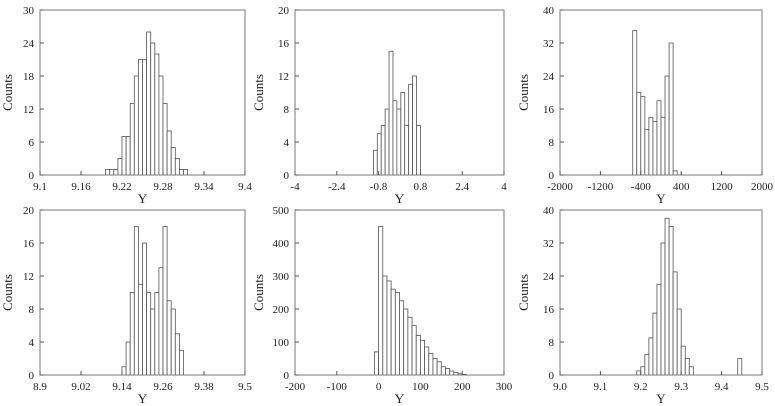  What do you see at coordinates (281, 211) in the screenshot?
I see `y-tick-label: 500` at bounding box center [281, 211].